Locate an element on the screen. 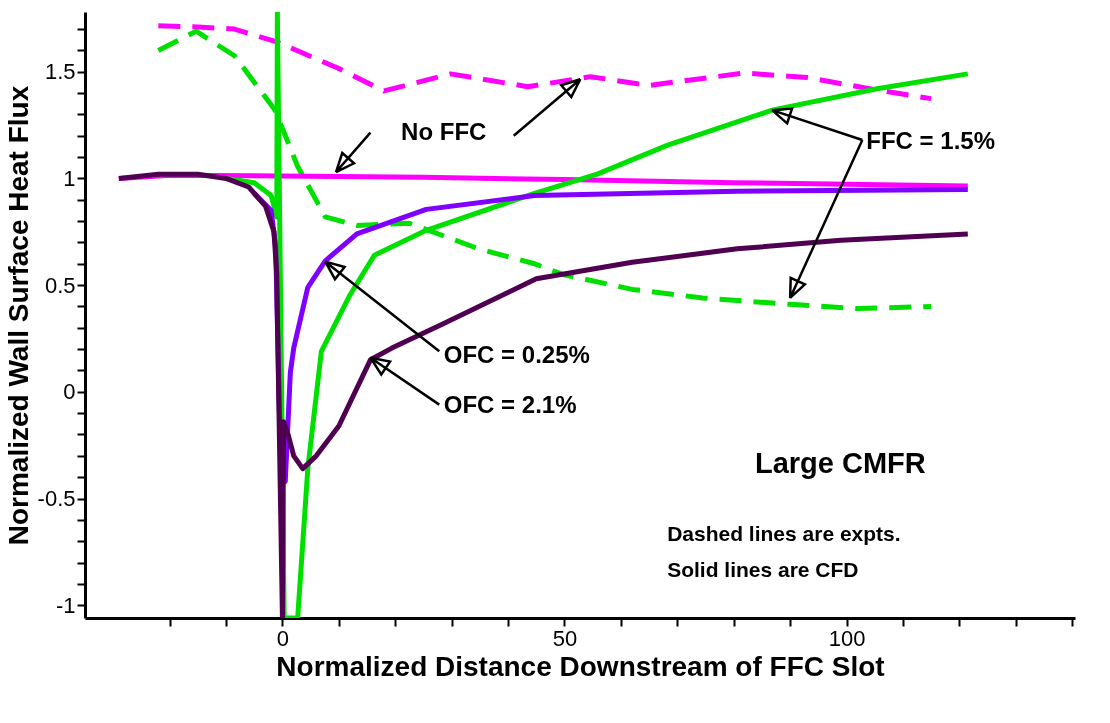 Image resolution: width=1110 pixels, height=723 pixels. annotation: OFC = 2.1% is located at coordinates (510, 404).